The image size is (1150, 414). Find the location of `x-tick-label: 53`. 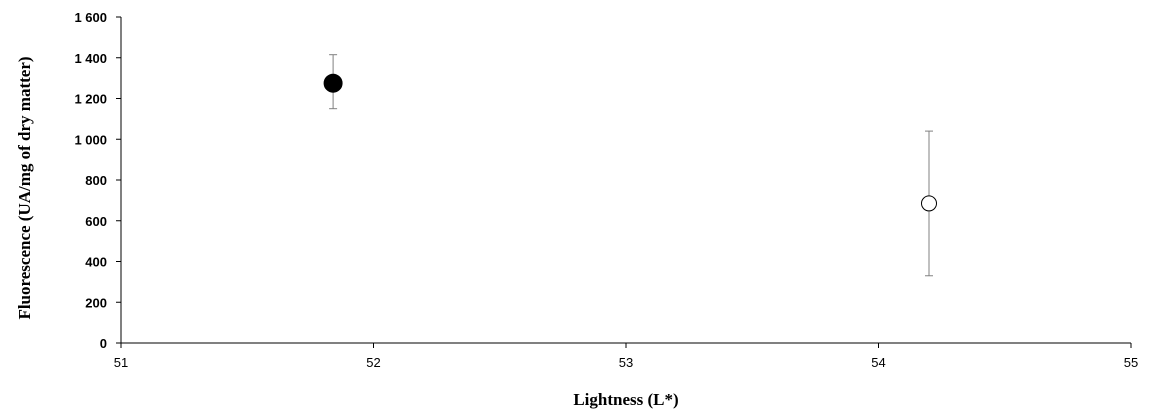

x-tick-label: 53 is located at coordinates (626, 362).